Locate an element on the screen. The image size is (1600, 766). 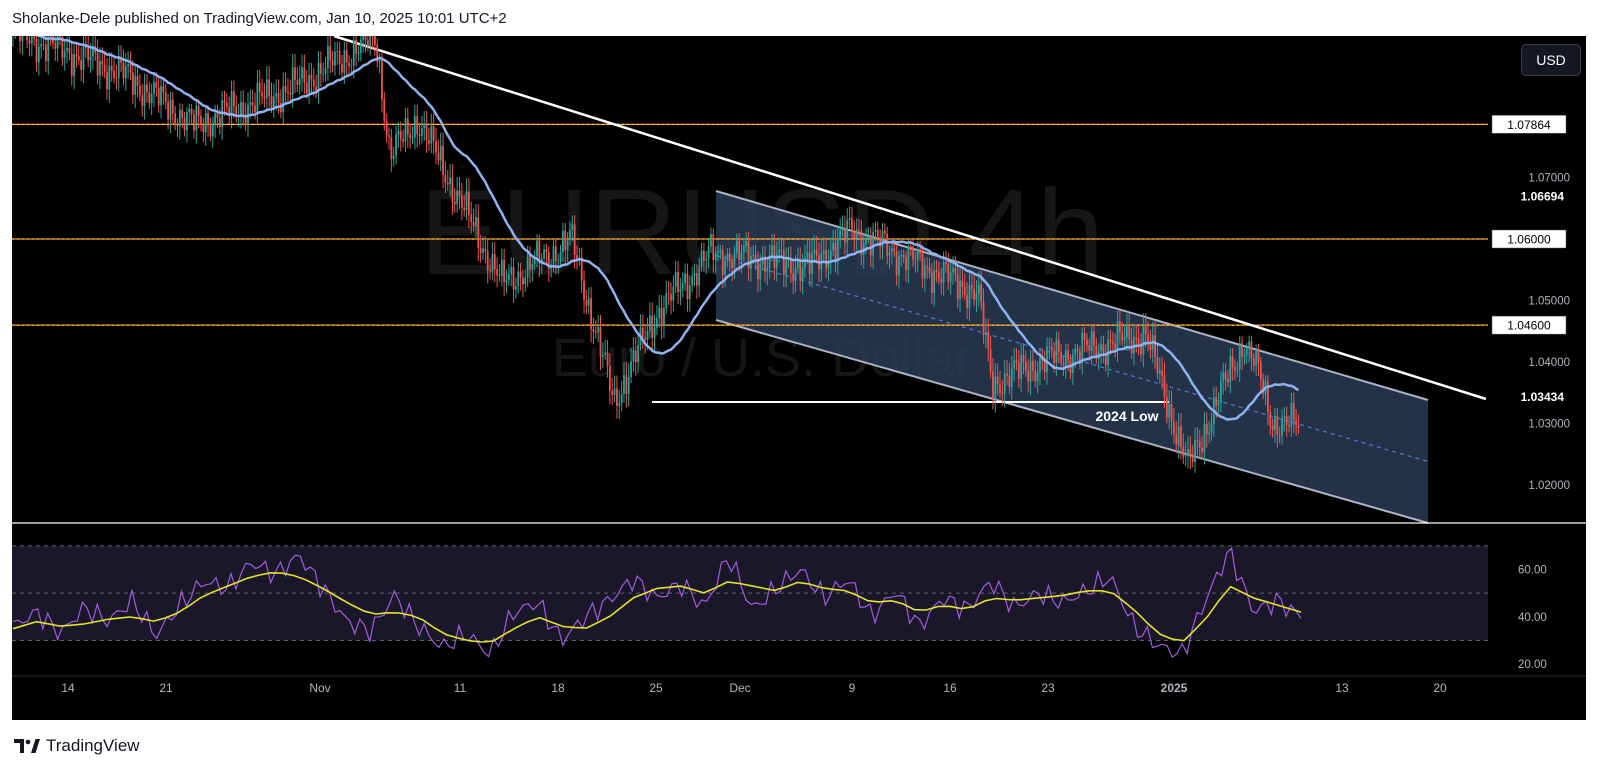
tradingview-brand: TradingView is located at coordinates (77, 746).